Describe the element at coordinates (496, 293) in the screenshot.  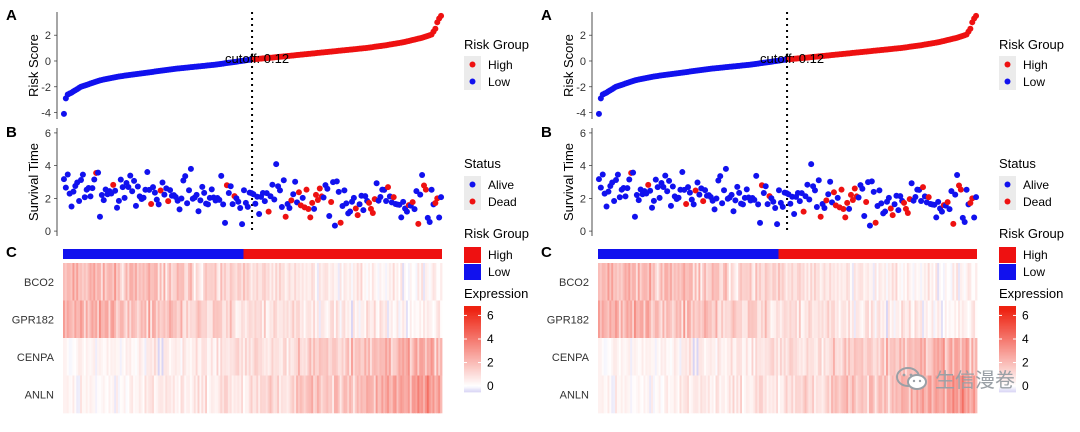
I see `expression-legend-title: Expression` at that location.